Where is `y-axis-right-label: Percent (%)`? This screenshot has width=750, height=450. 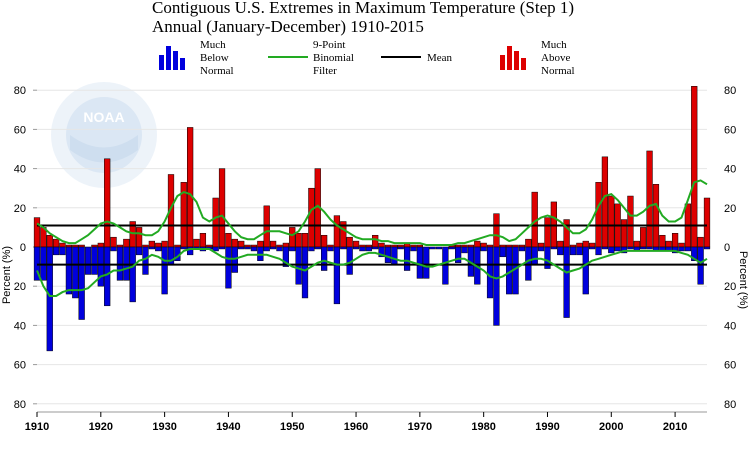
y-axis-right-label: Percent (%) is located at coordinates (743, 280).